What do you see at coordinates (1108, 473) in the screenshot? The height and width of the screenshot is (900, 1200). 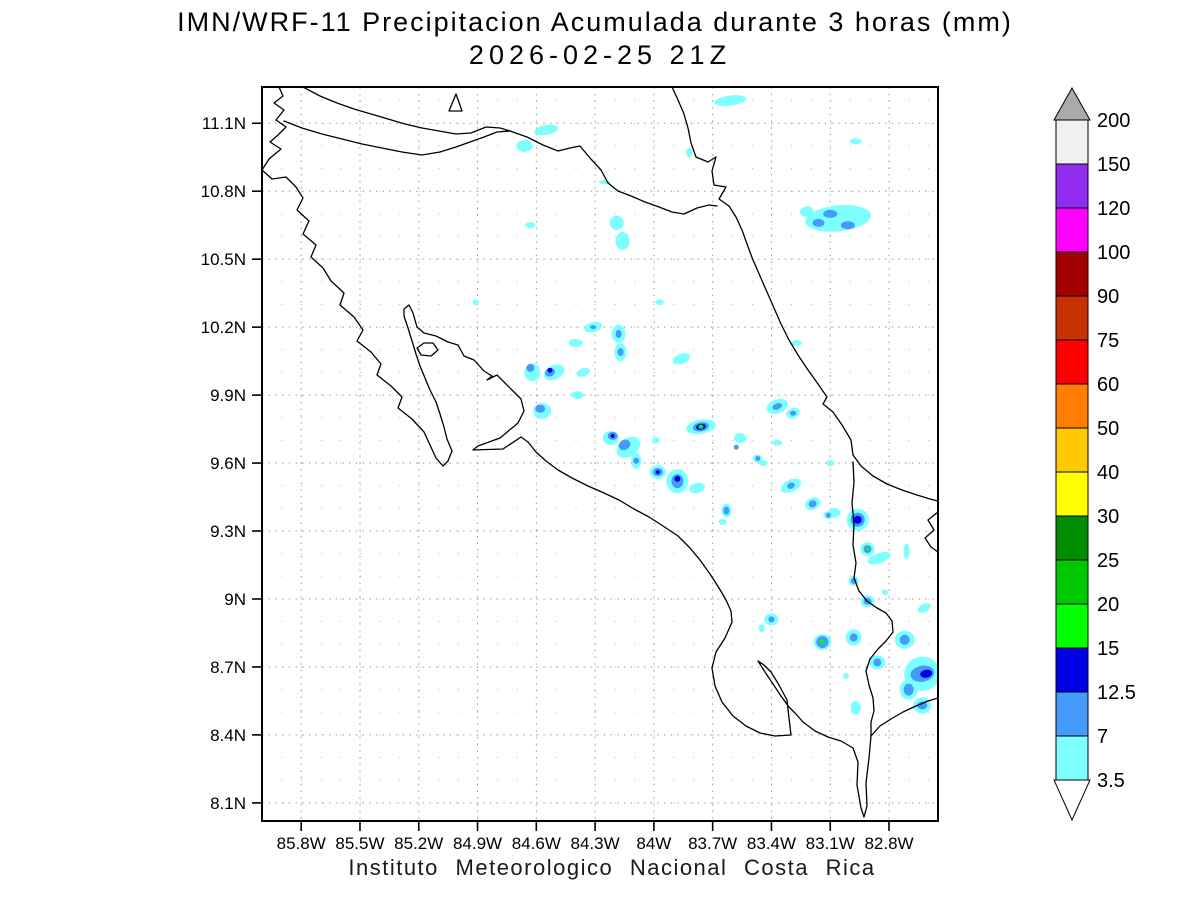 I see `colorbar-label: 40` at bounding box center [1108, 473].